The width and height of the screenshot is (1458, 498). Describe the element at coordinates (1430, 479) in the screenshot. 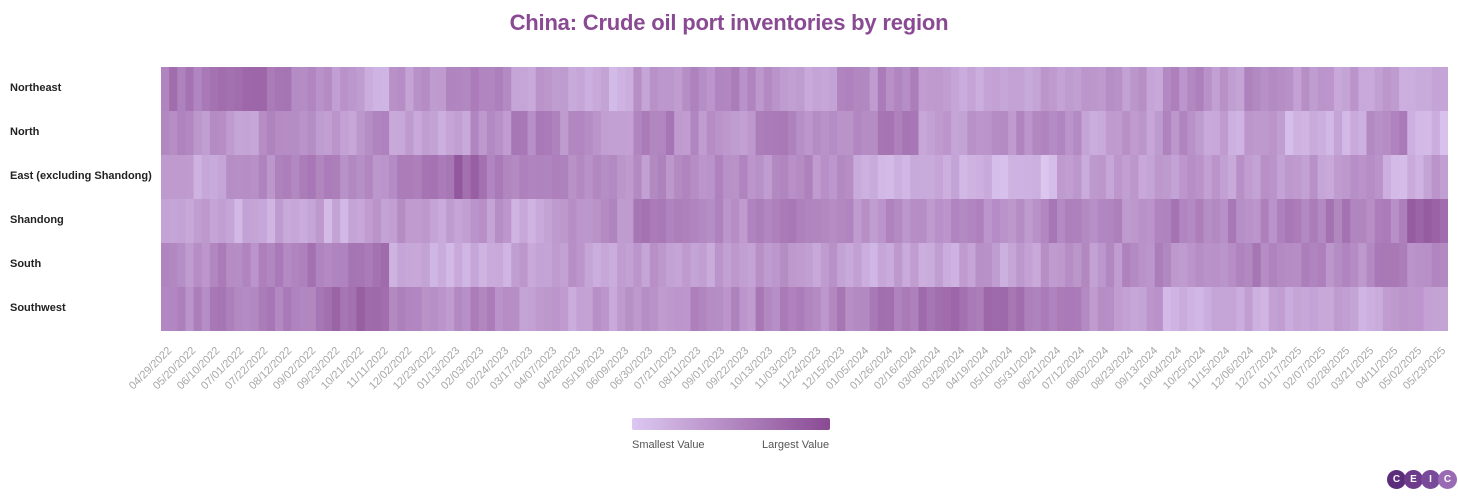

I see `ceic-logo-letter: I` at that location.